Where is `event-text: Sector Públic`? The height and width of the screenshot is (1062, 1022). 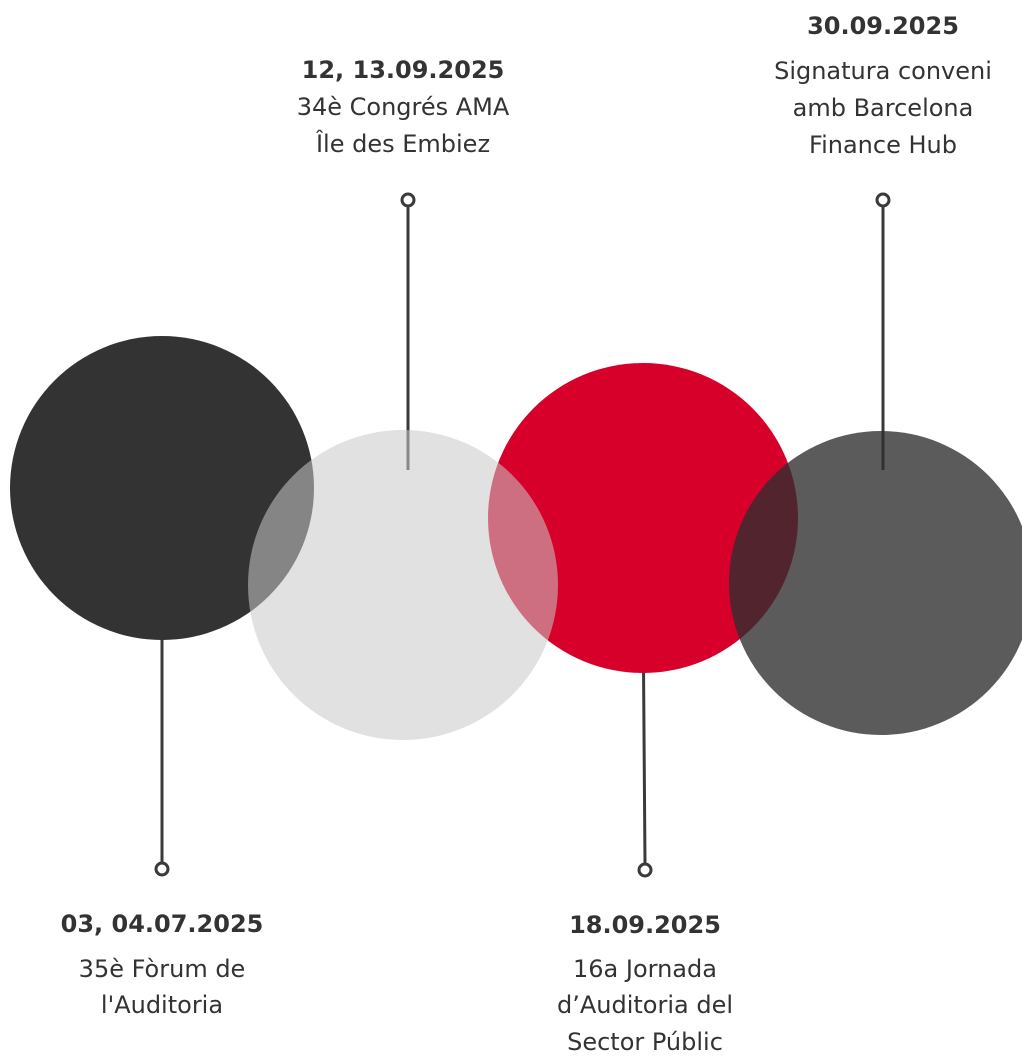 event-text: Sector Públic is located at coordinates (645, 1042).